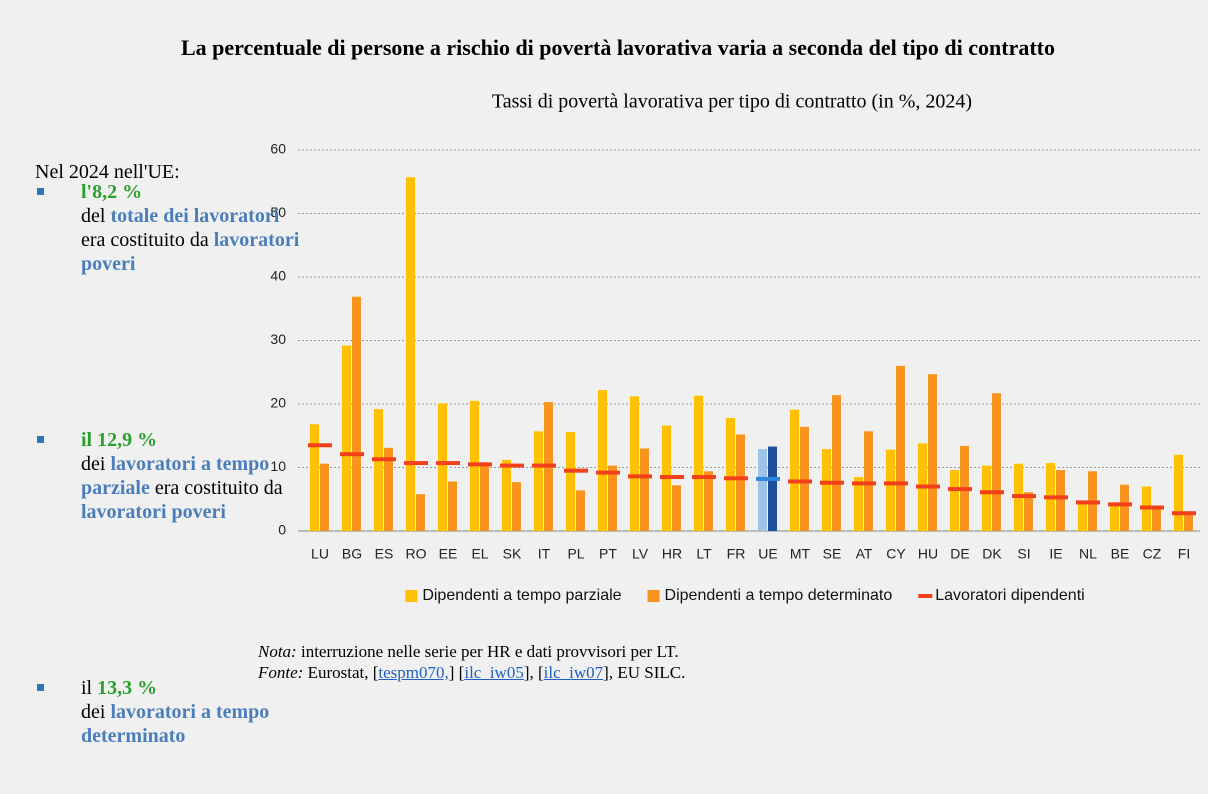  I want to click on text-run: ], [, so click(533, 672).